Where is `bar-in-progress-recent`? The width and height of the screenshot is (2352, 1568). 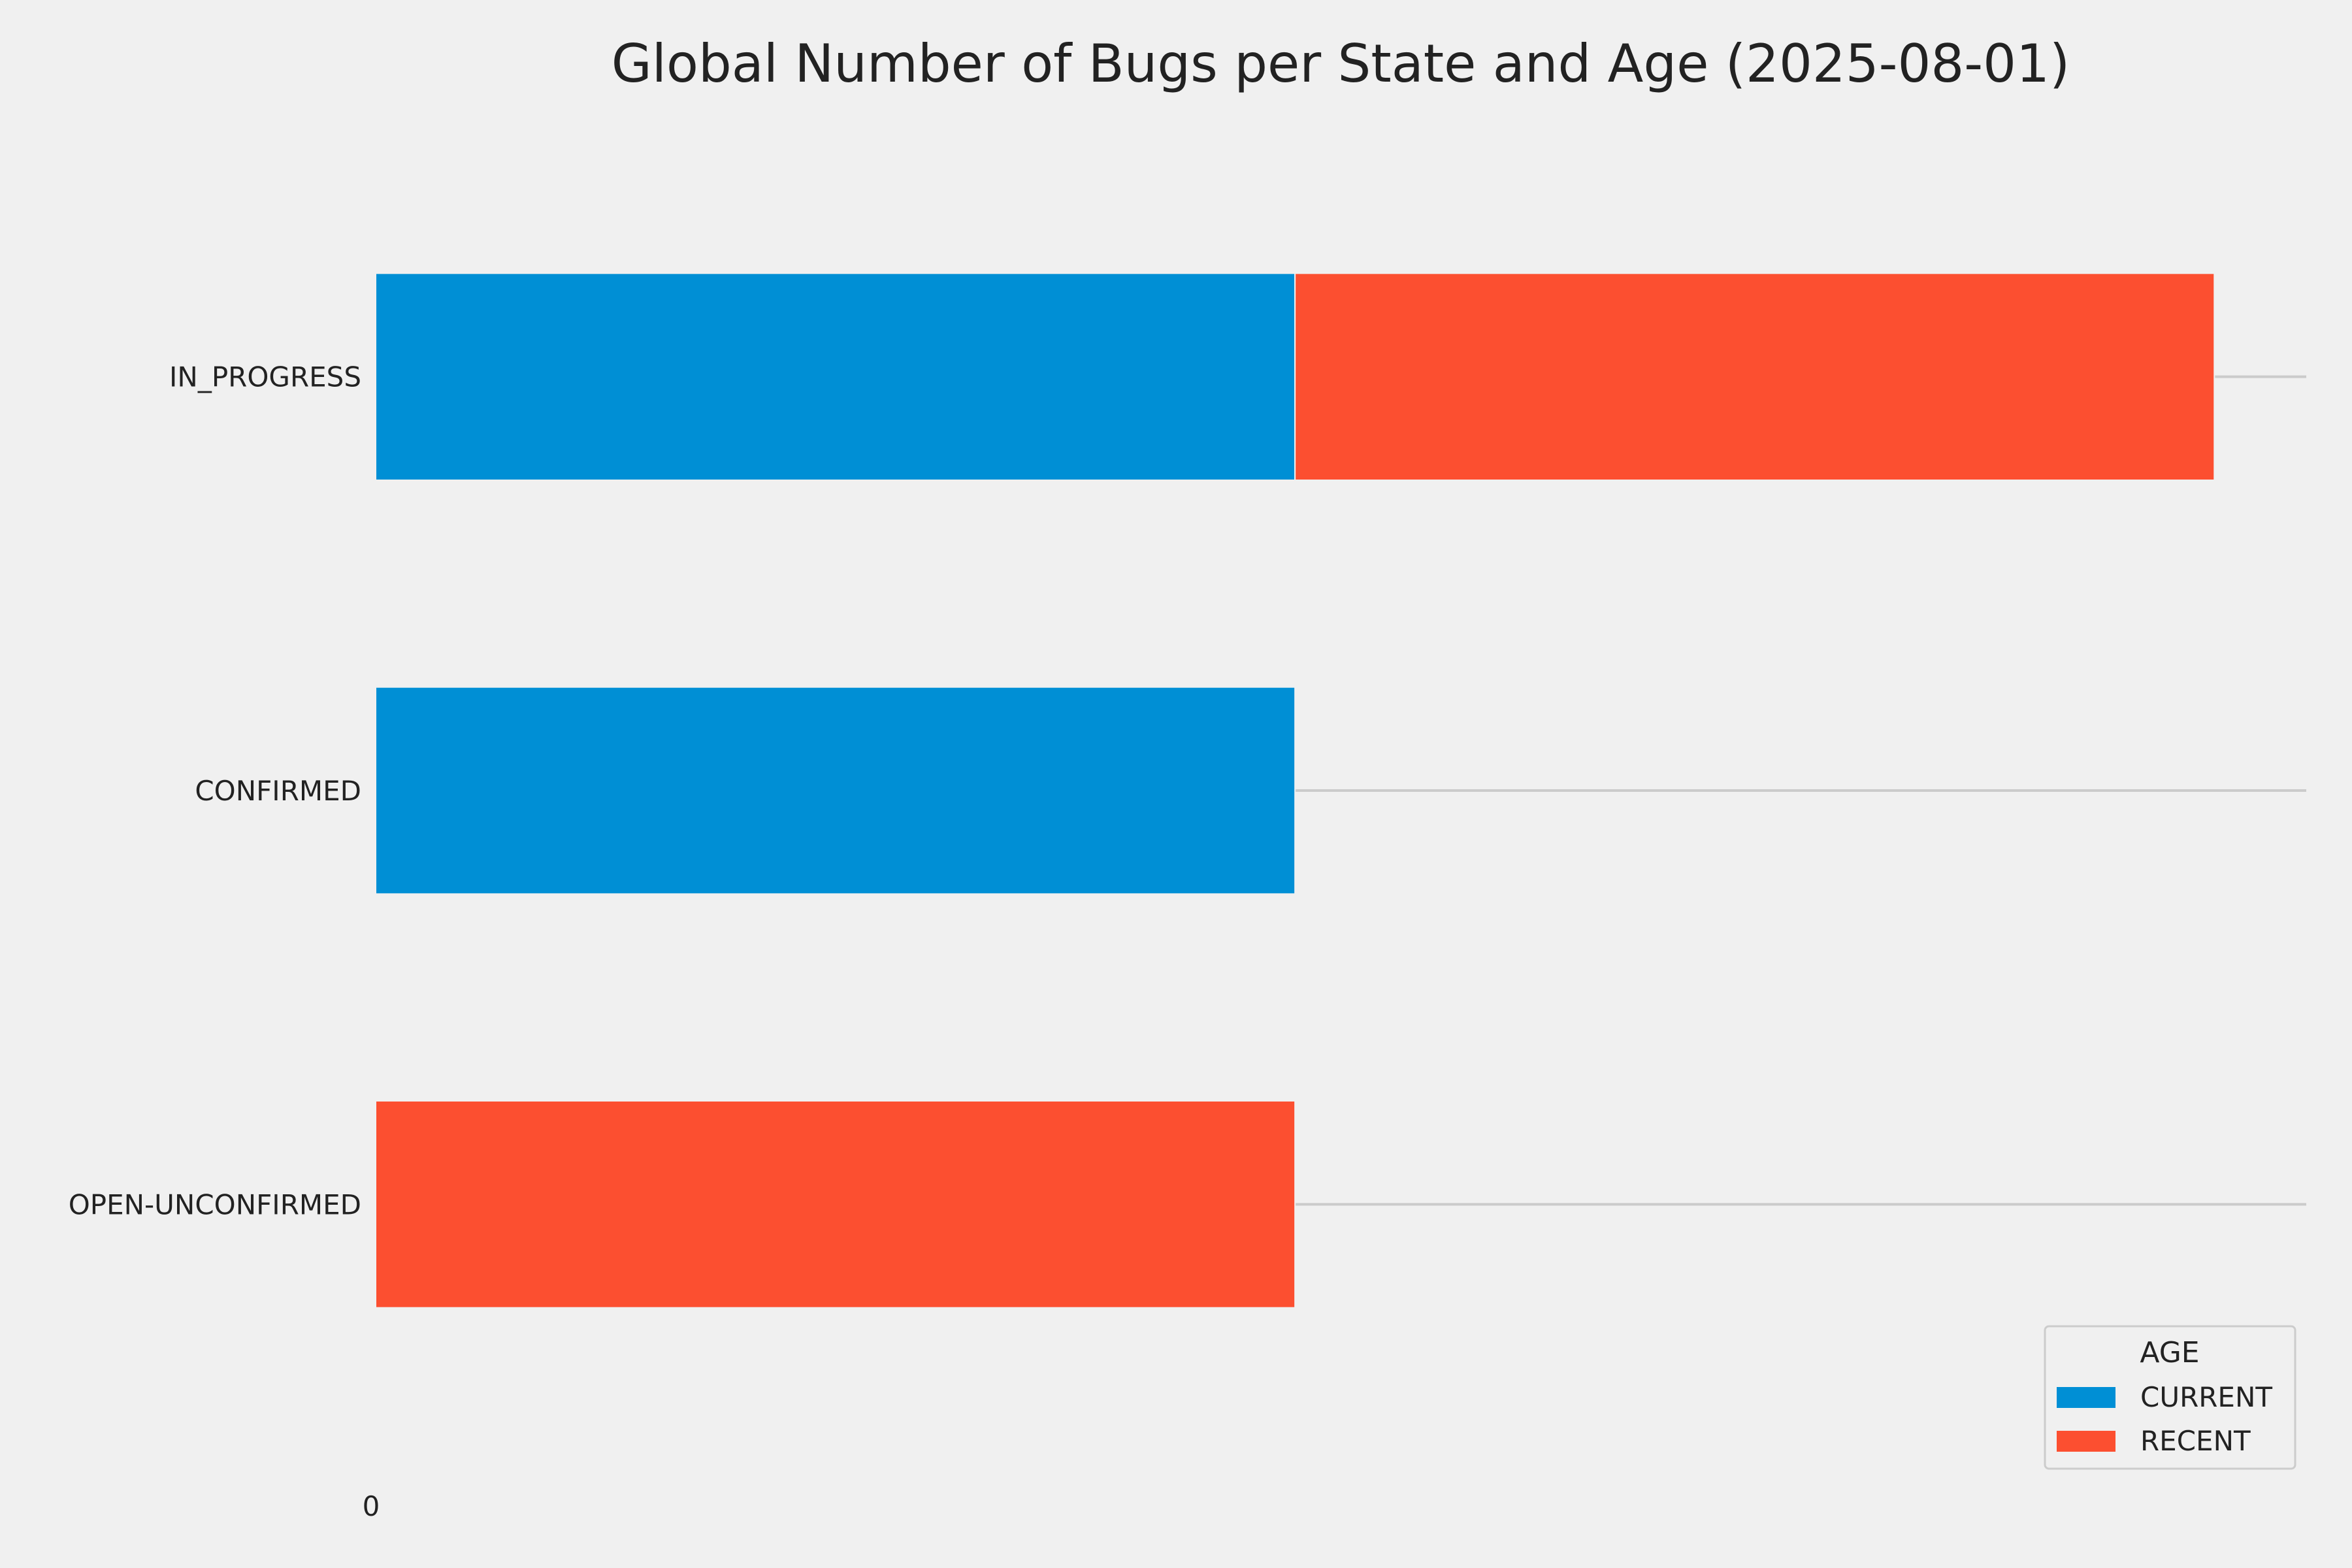
bar-in-progress-recent is located at coordinates (1754, 376).